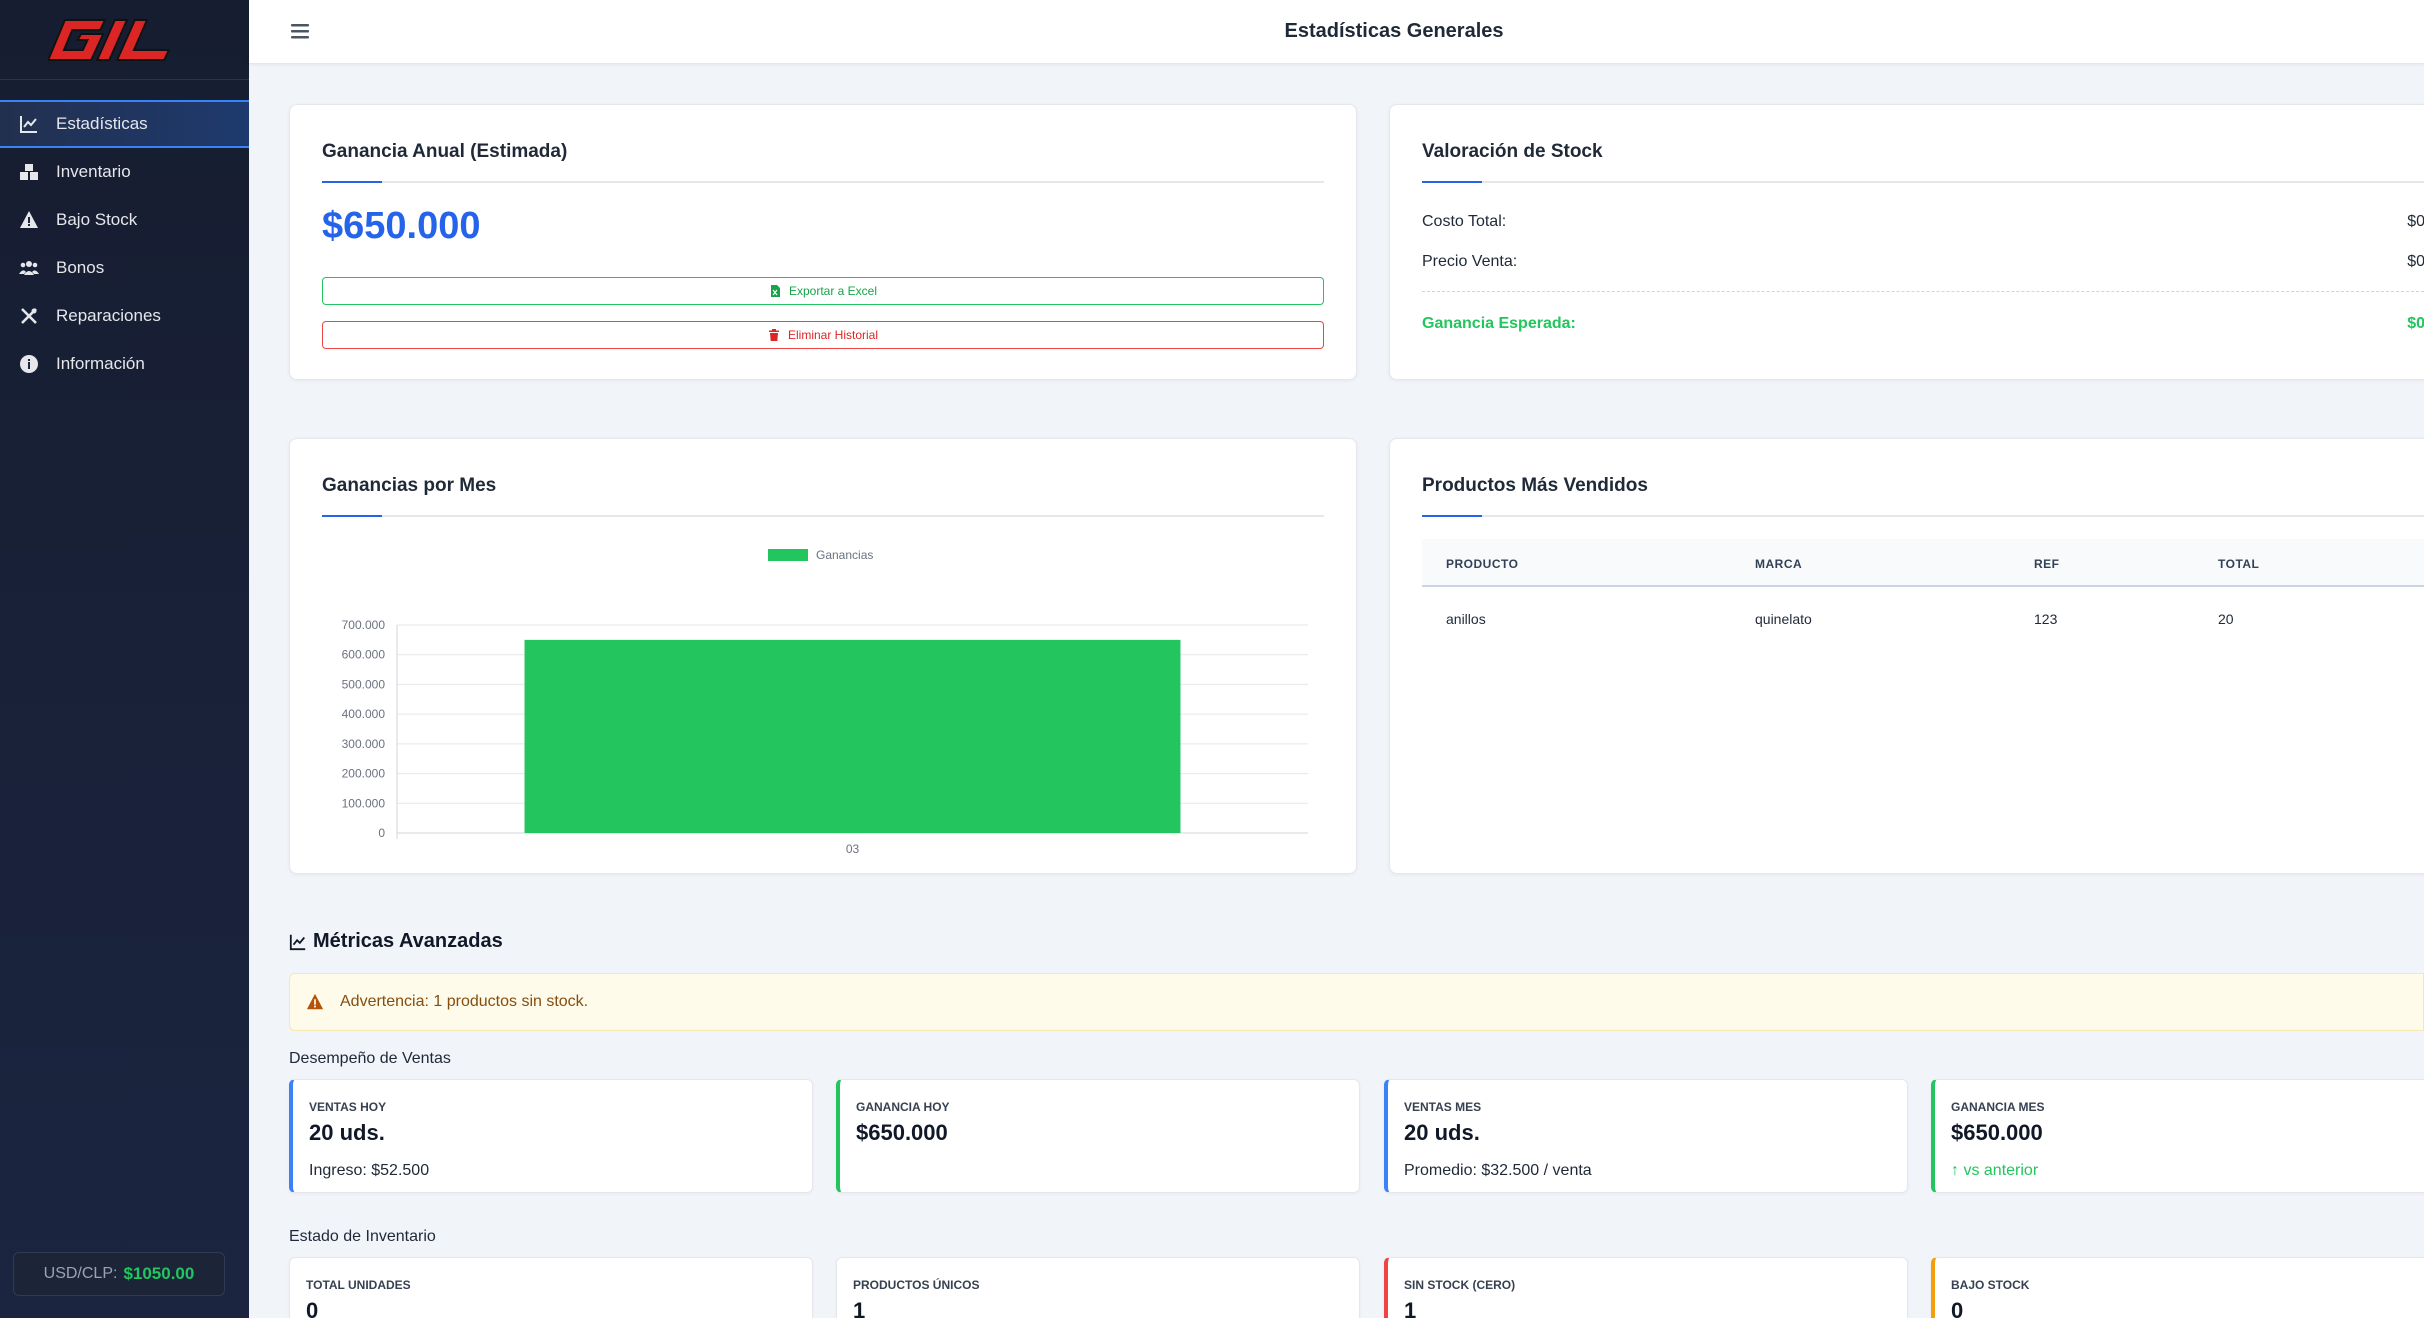 This screenshot has height=1318, width=2424. I want to click on card-title: Ganancias por Mes, so click(409, 485).